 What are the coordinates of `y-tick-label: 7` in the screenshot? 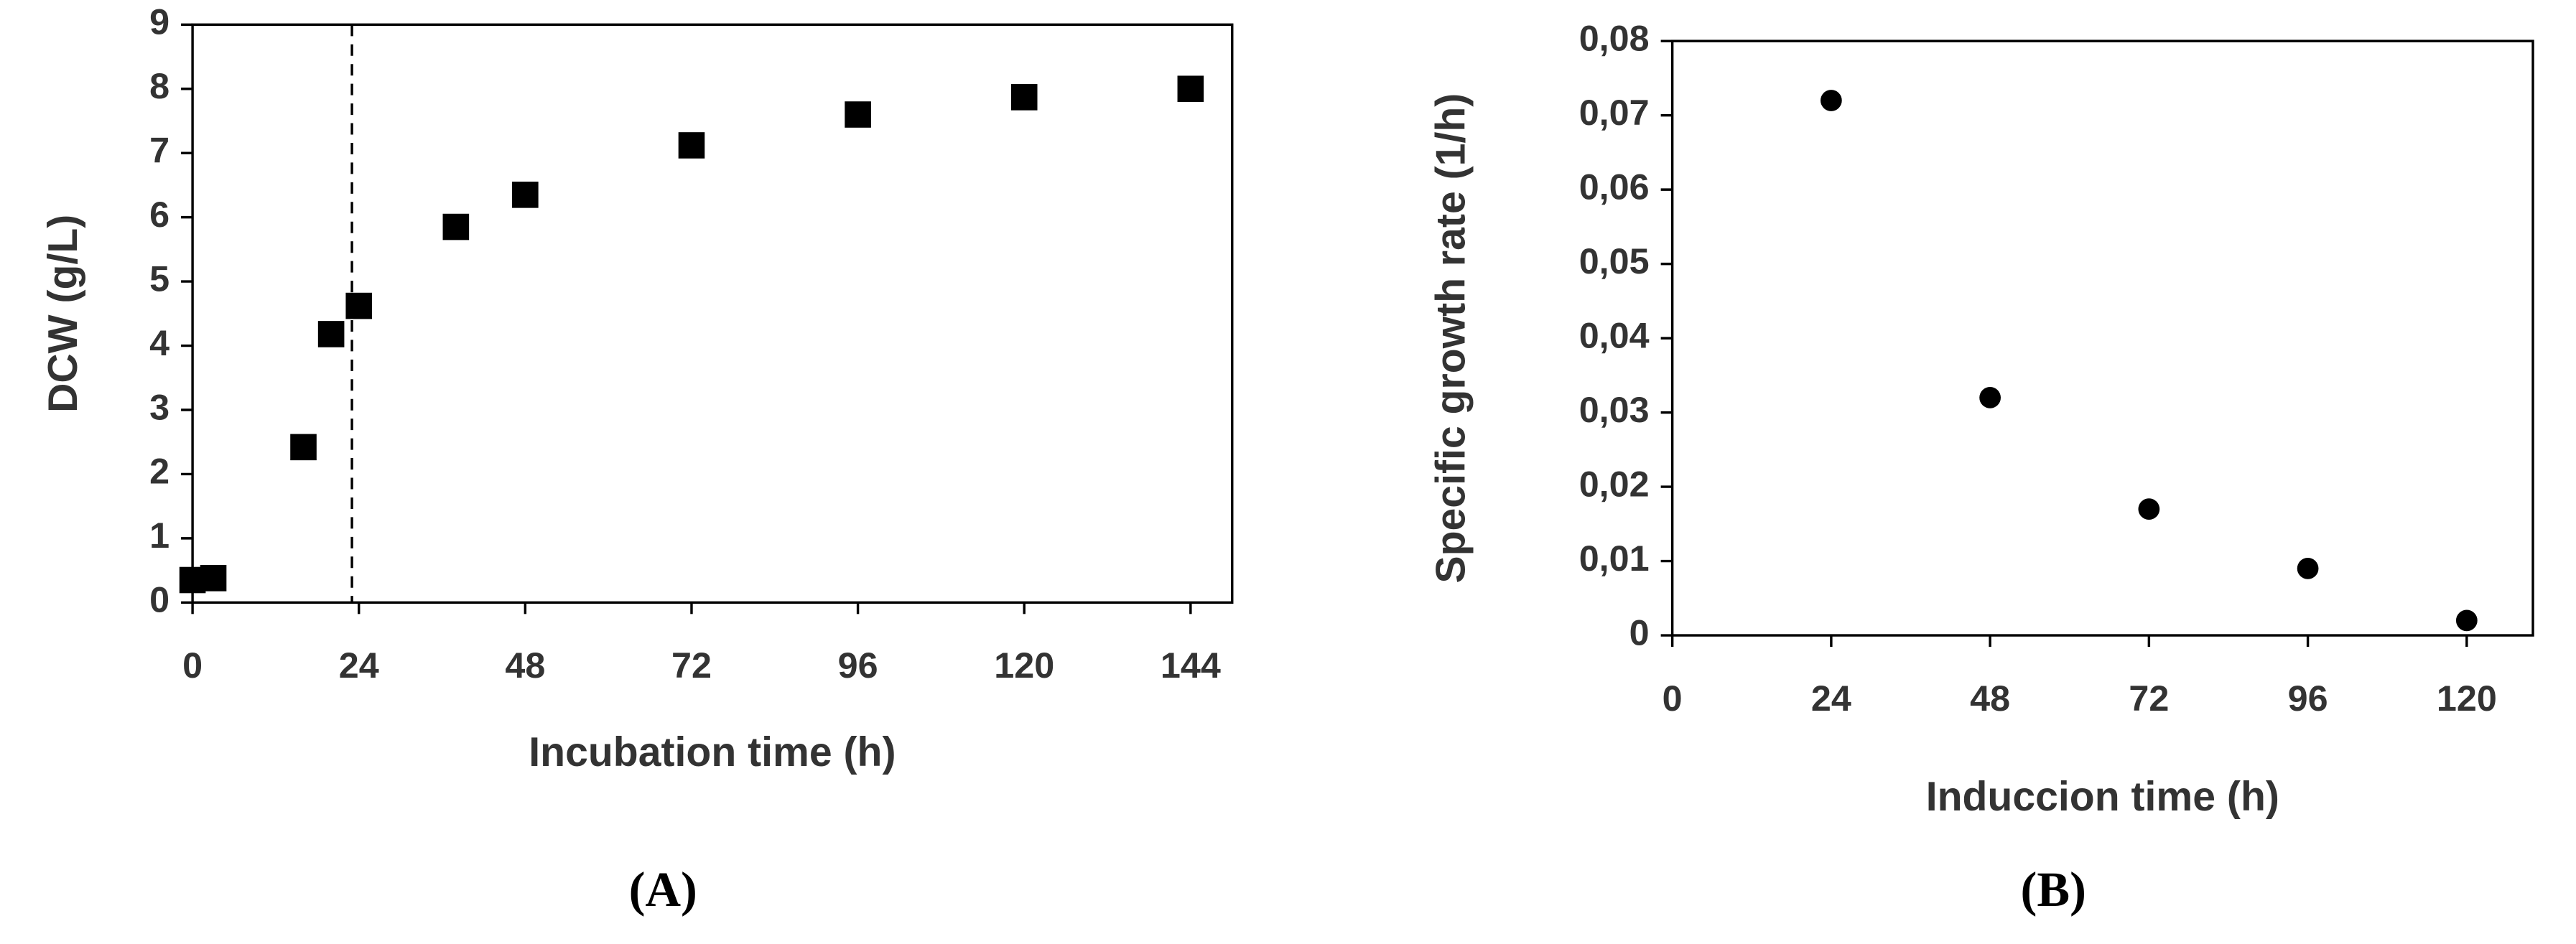 It's located at (159, 149).